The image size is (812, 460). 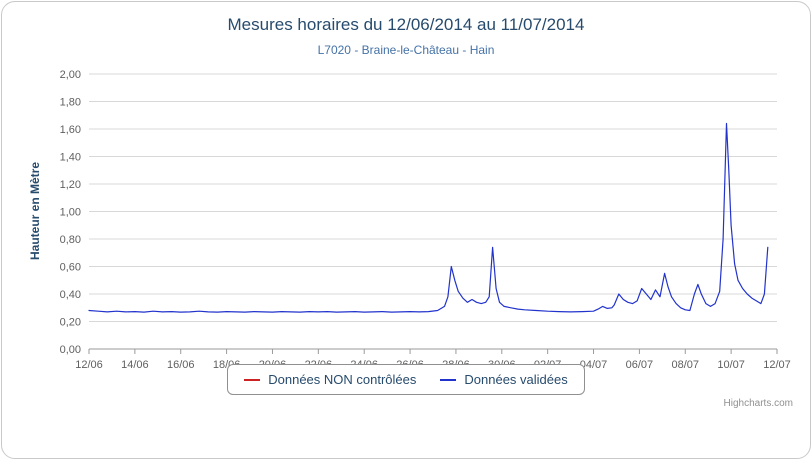 What do you see at coordinates (70, 350) in the screenshot?
I see `svg-text: 0,00` at bounding box center [70, 350].